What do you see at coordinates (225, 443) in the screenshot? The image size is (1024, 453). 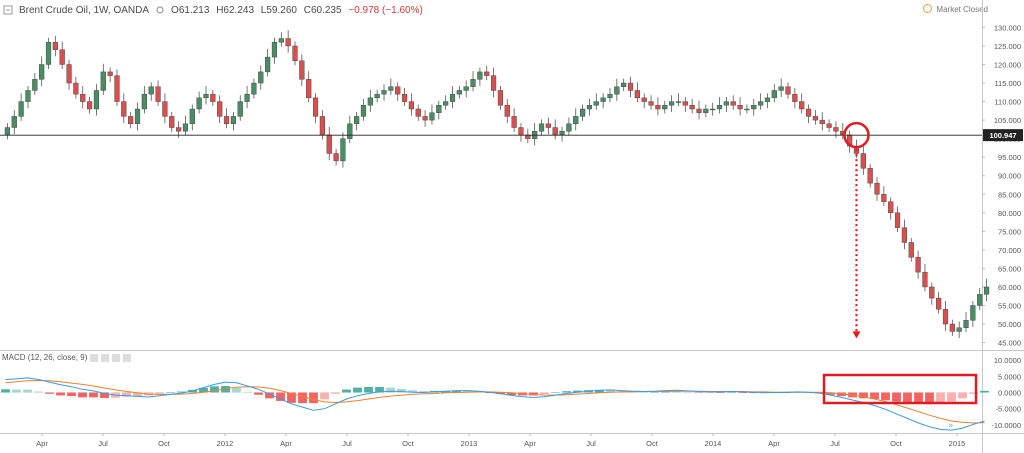 I see `time-tick-label: 2012` at bounding box center [225, 443].